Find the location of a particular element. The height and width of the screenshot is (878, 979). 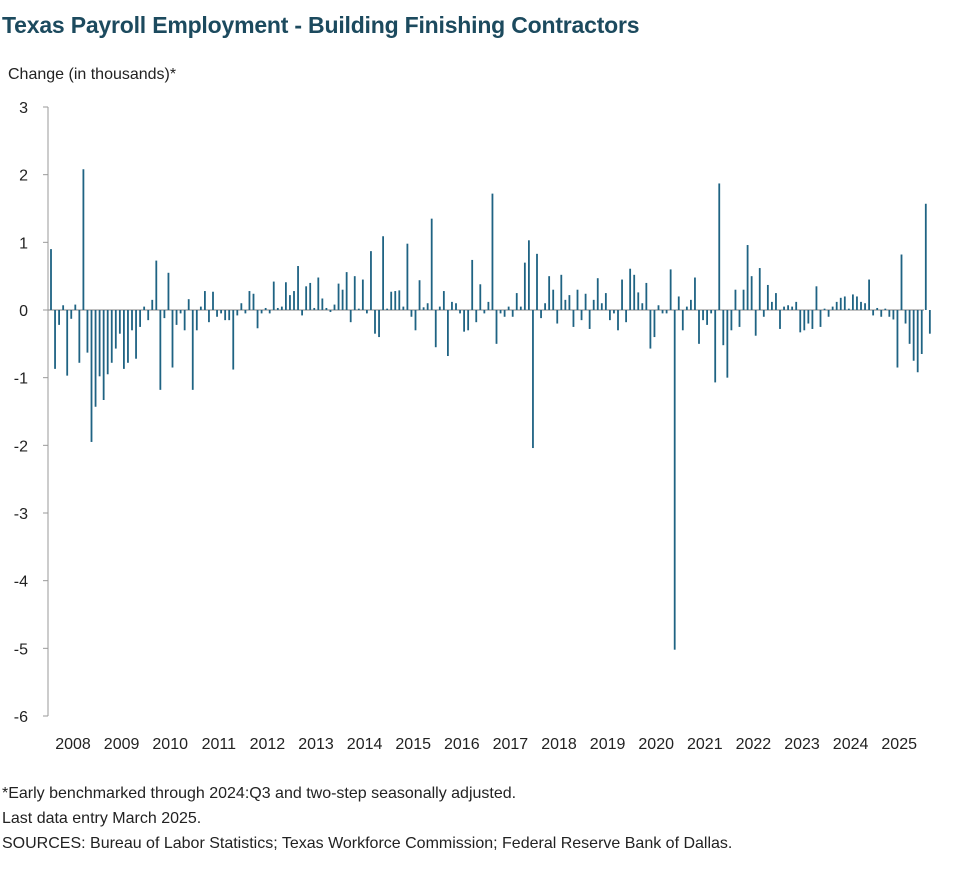

x-tick-label: 2022 is located at coordinates (754, 744).